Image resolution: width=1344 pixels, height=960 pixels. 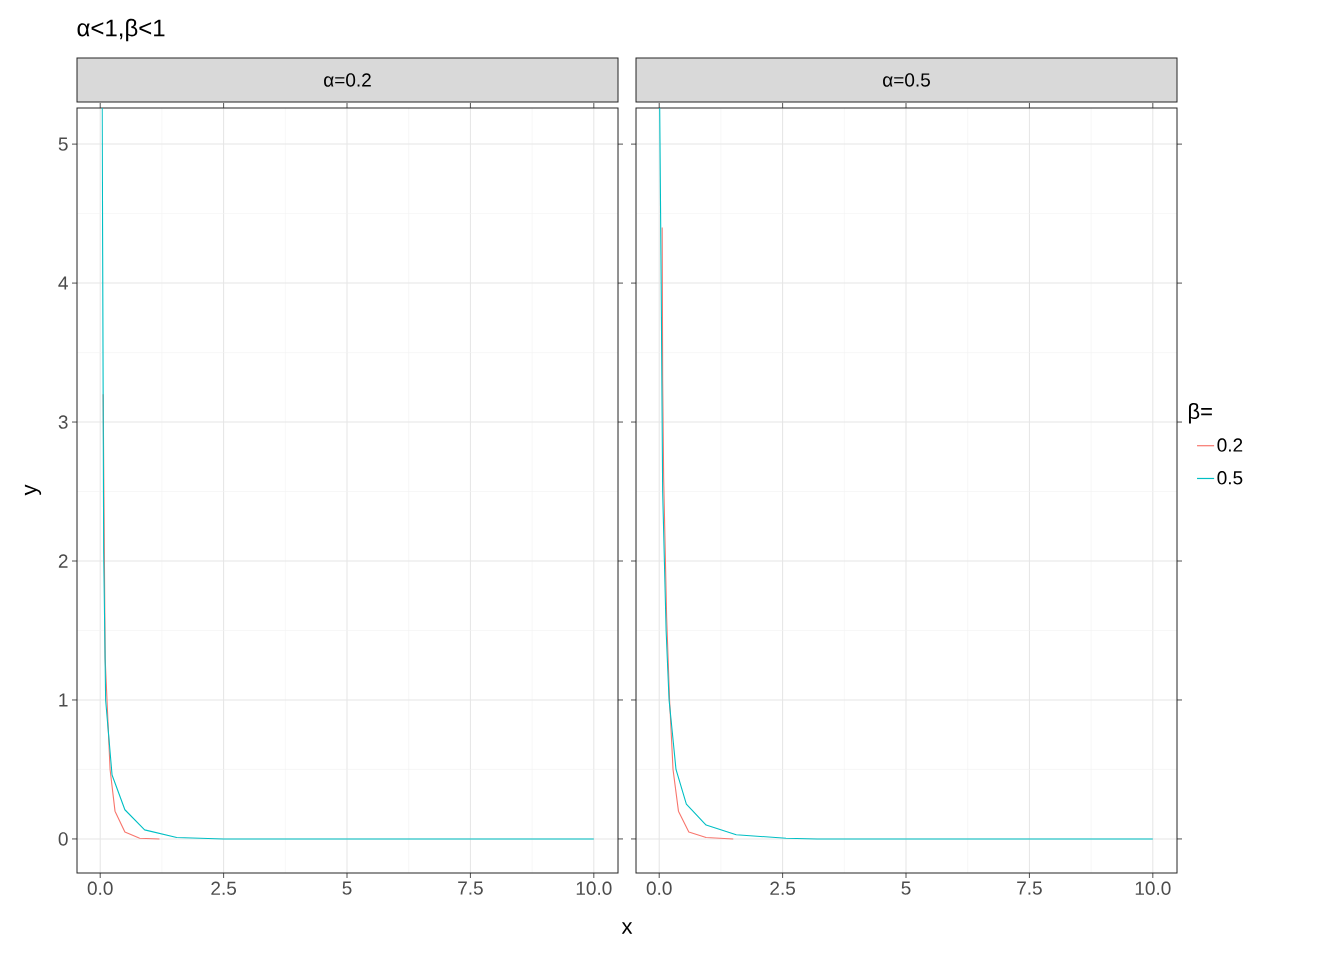 What do you see at coordinates (63, 144) in the screenshot?
I see `y-tick-label: 5` at bounding box center [63, 144].